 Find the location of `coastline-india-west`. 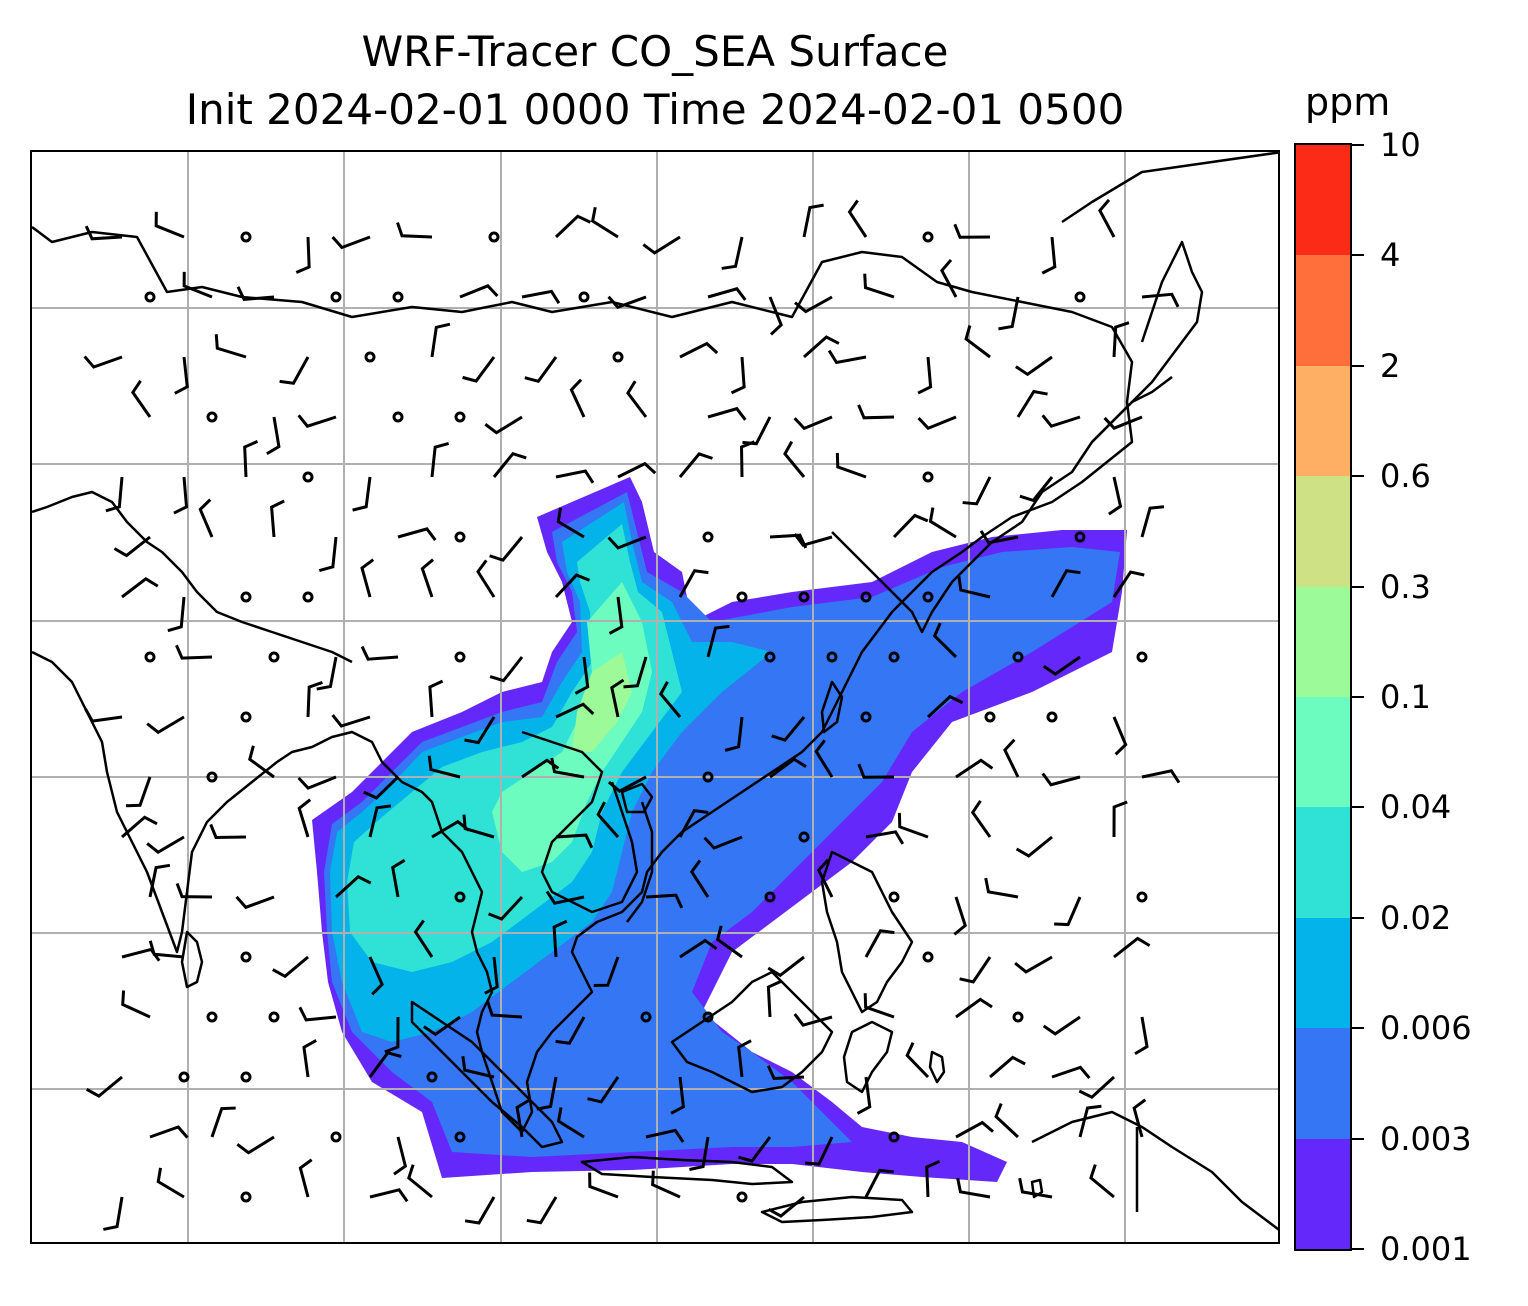

coastline-india-west is located at coordinates (192, 577).